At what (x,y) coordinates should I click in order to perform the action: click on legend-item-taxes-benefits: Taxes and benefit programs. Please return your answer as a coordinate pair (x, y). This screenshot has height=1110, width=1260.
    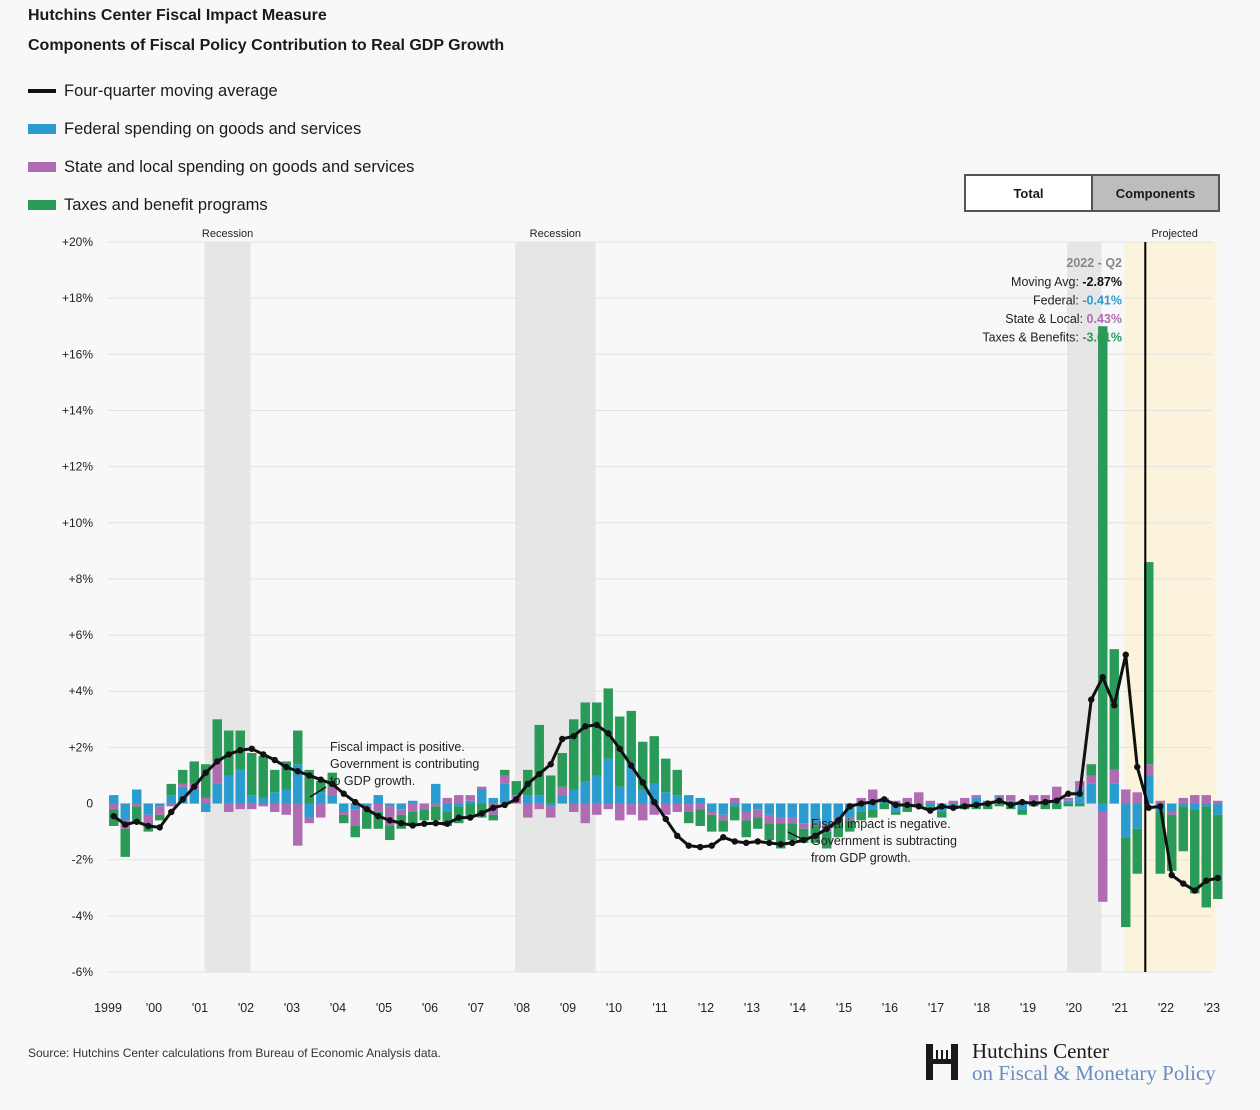
    Looking at the image, I should click on (221, 205).